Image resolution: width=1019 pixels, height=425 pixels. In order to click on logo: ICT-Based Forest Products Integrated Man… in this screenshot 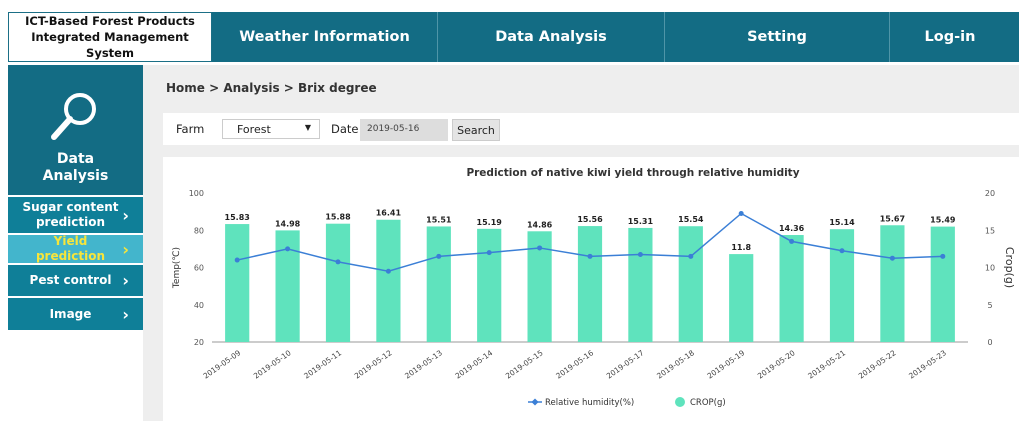, I will do `click(110, 37)`.